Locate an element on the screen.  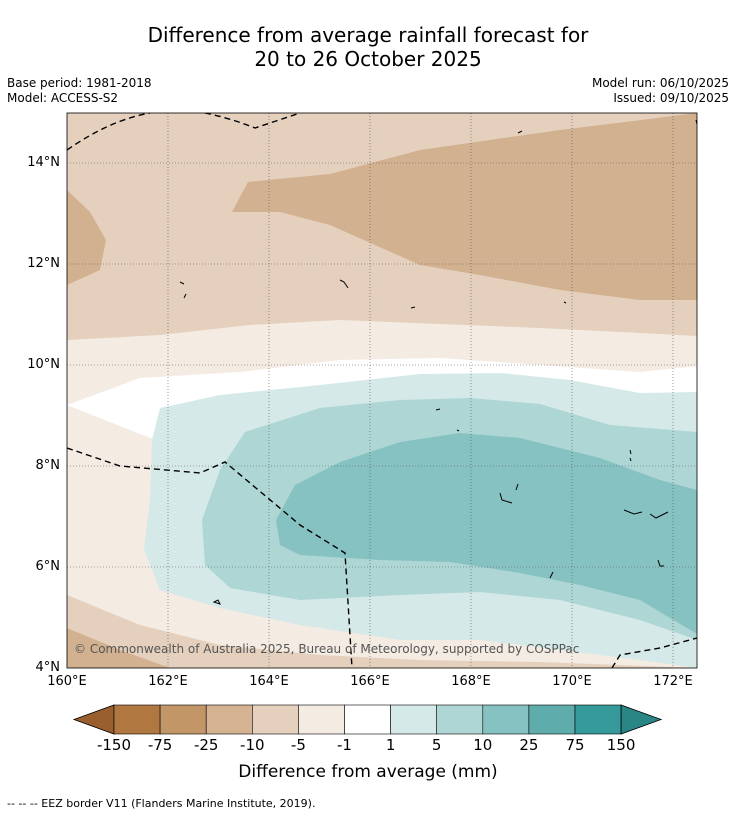
colorbar-extend-high is located at coordinates (641, 719).